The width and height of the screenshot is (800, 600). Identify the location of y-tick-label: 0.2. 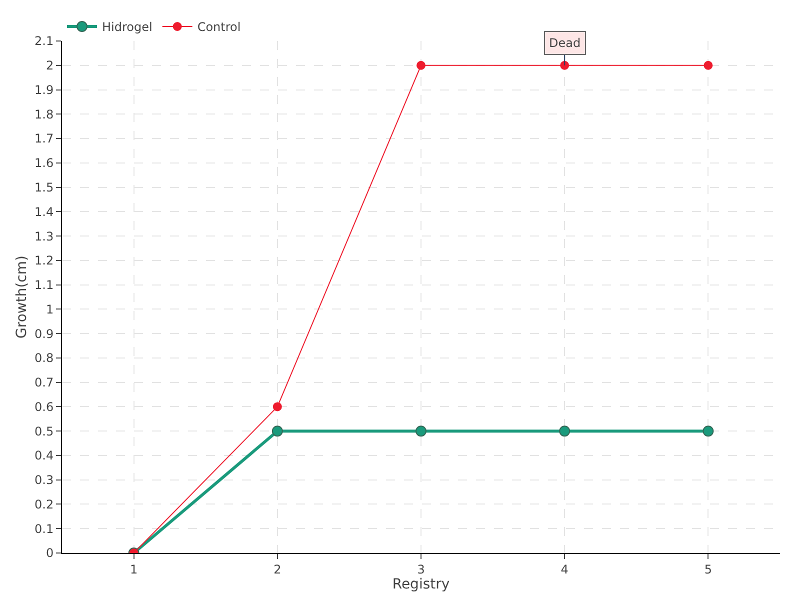
(44, 504).